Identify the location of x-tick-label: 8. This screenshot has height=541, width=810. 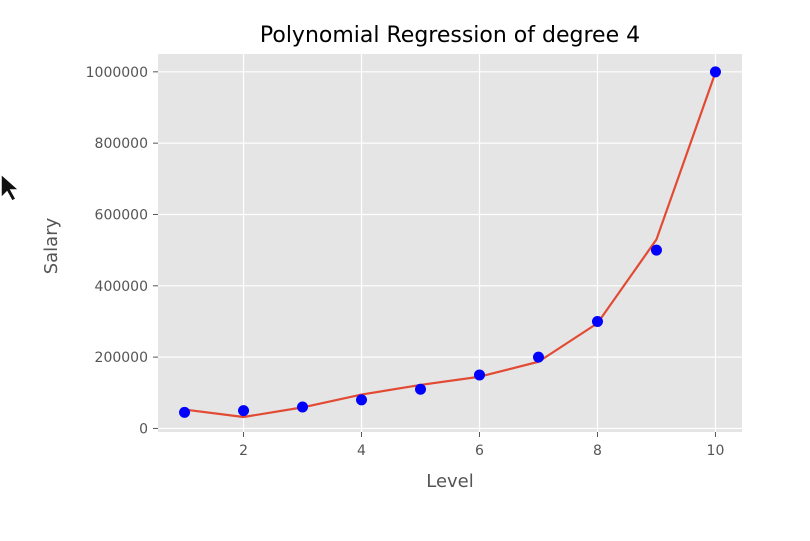
(597, 451).